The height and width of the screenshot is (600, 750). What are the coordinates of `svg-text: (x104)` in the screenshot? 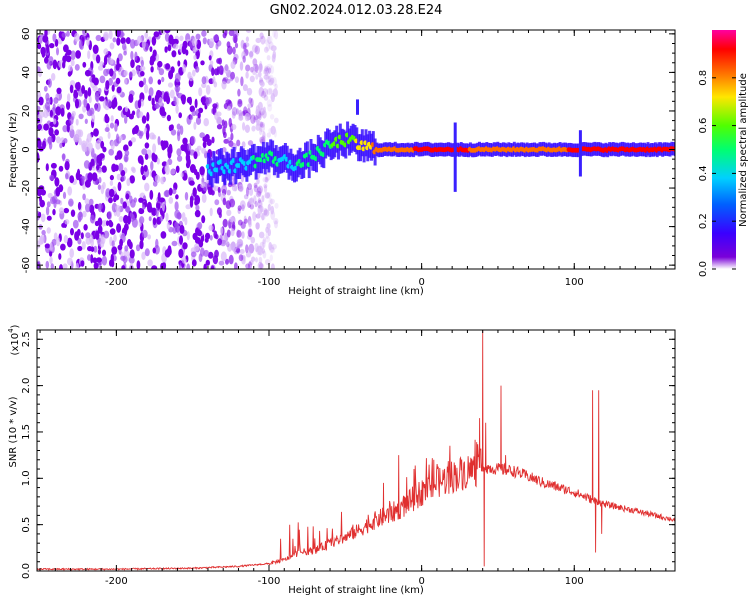 It's located at (14, 339).